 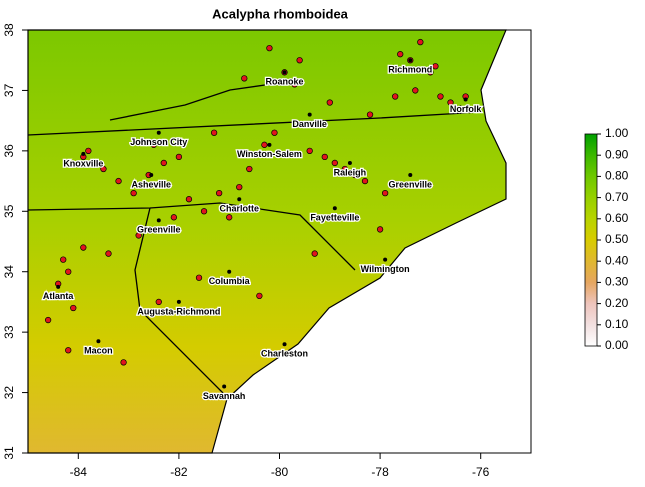 What do you see at coordinates (380, 472) in the screenshot?
I see `x-tick-label: -78` at bounding box center [380, 472].